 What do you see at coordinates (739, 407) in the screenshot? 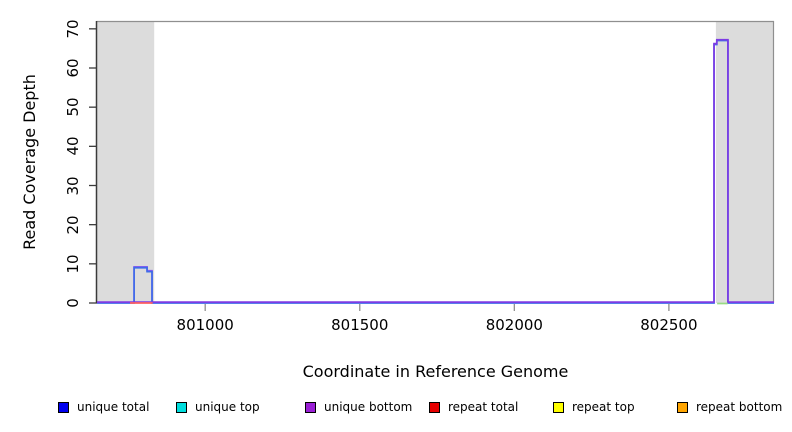
I see `legend-label: repeat bottom` at bounding box center [739, 407].